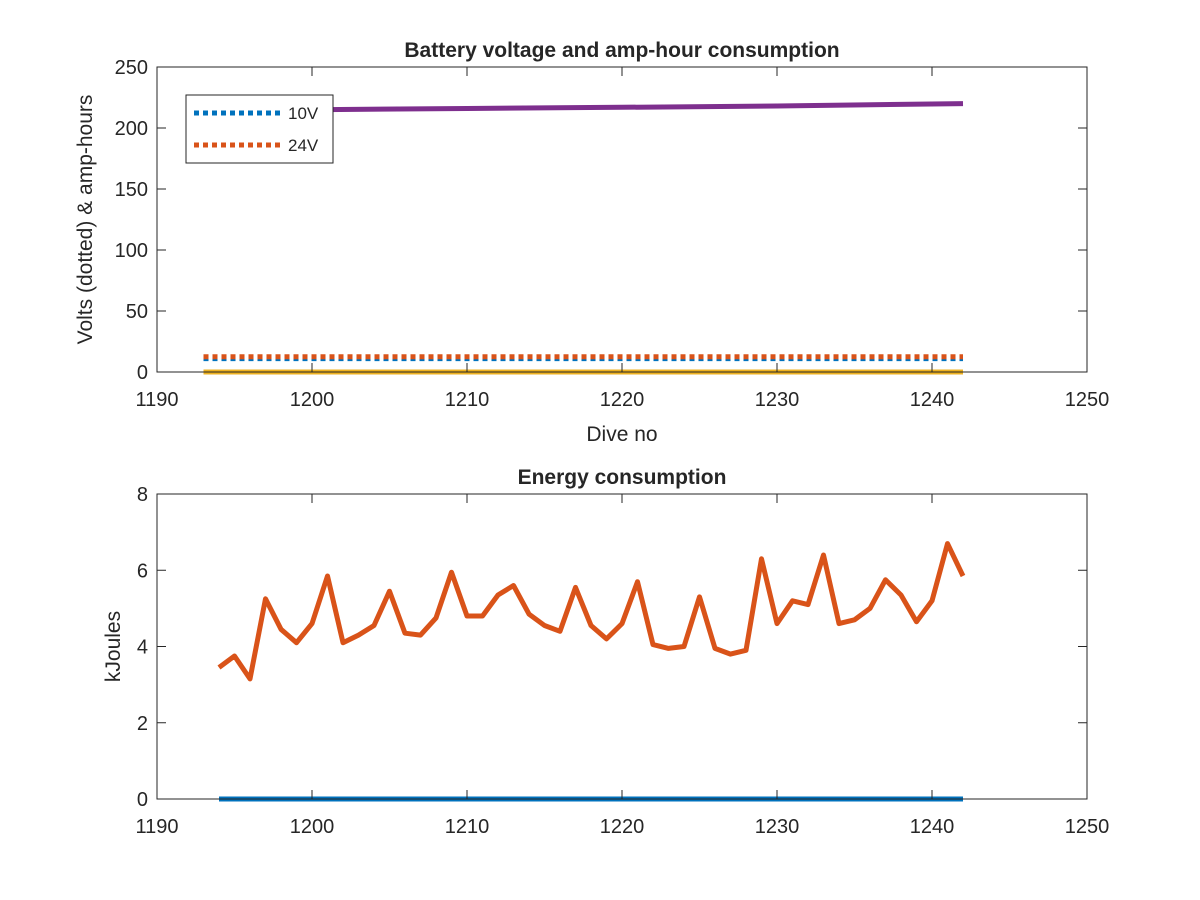  Describe the element at coordinates (303, 113) in the screenshot. I see `legend-label-10v: 10V` at that location.